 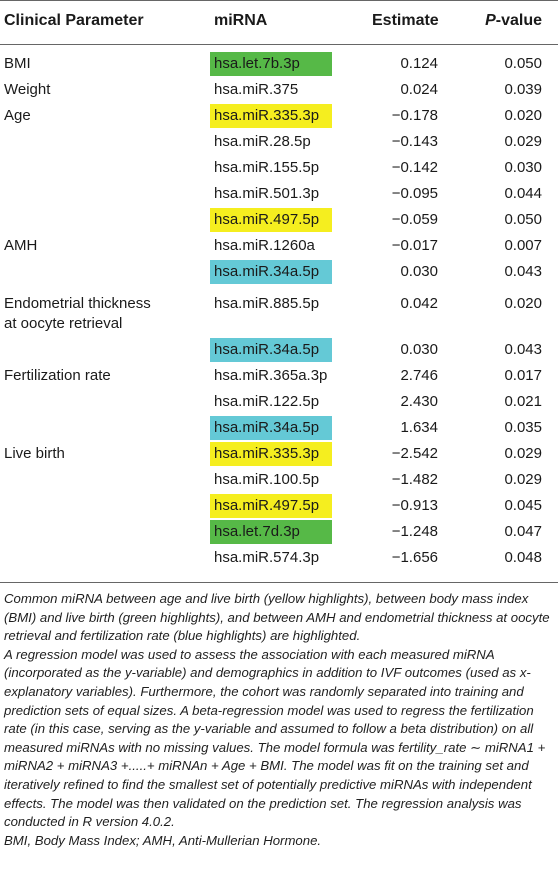 What do you see at coordinates (279, 0) in the screenshot?
I see `table-top-rule` at bounding box center [279, 0].